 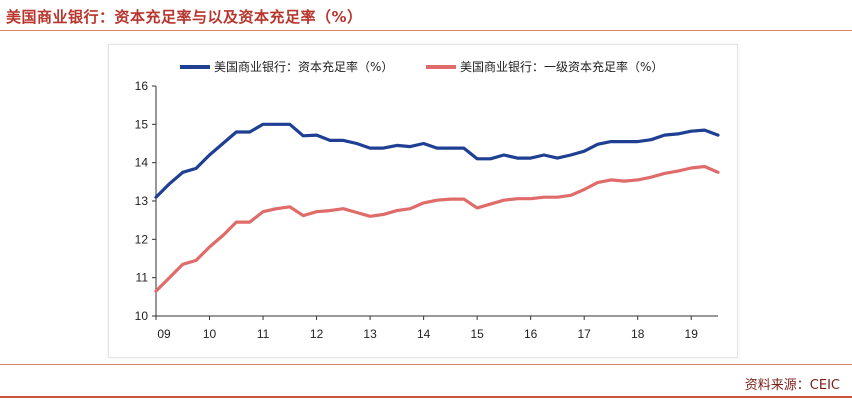 What do you see at coordinates (317, 334) in the screenshot?
I see `x-tick-label: 12` at bounding box center [317, 334].